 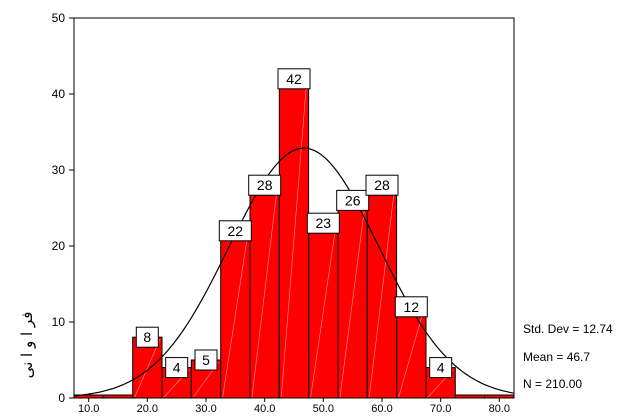 I want to click on y-tick-label: 30, so click(x=59, y=170).